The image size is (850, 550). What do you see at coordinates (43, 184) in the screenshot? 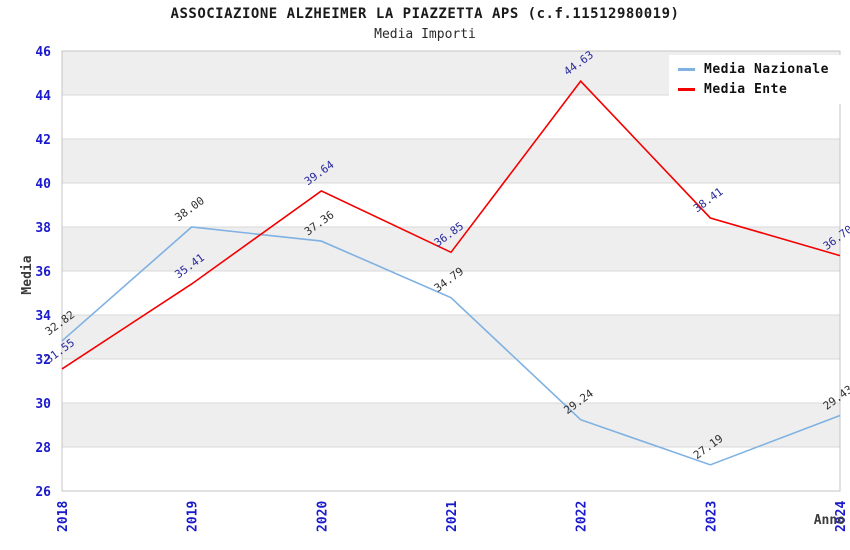
I see `y-tick-label: 40` at bounding box center [43, 184].